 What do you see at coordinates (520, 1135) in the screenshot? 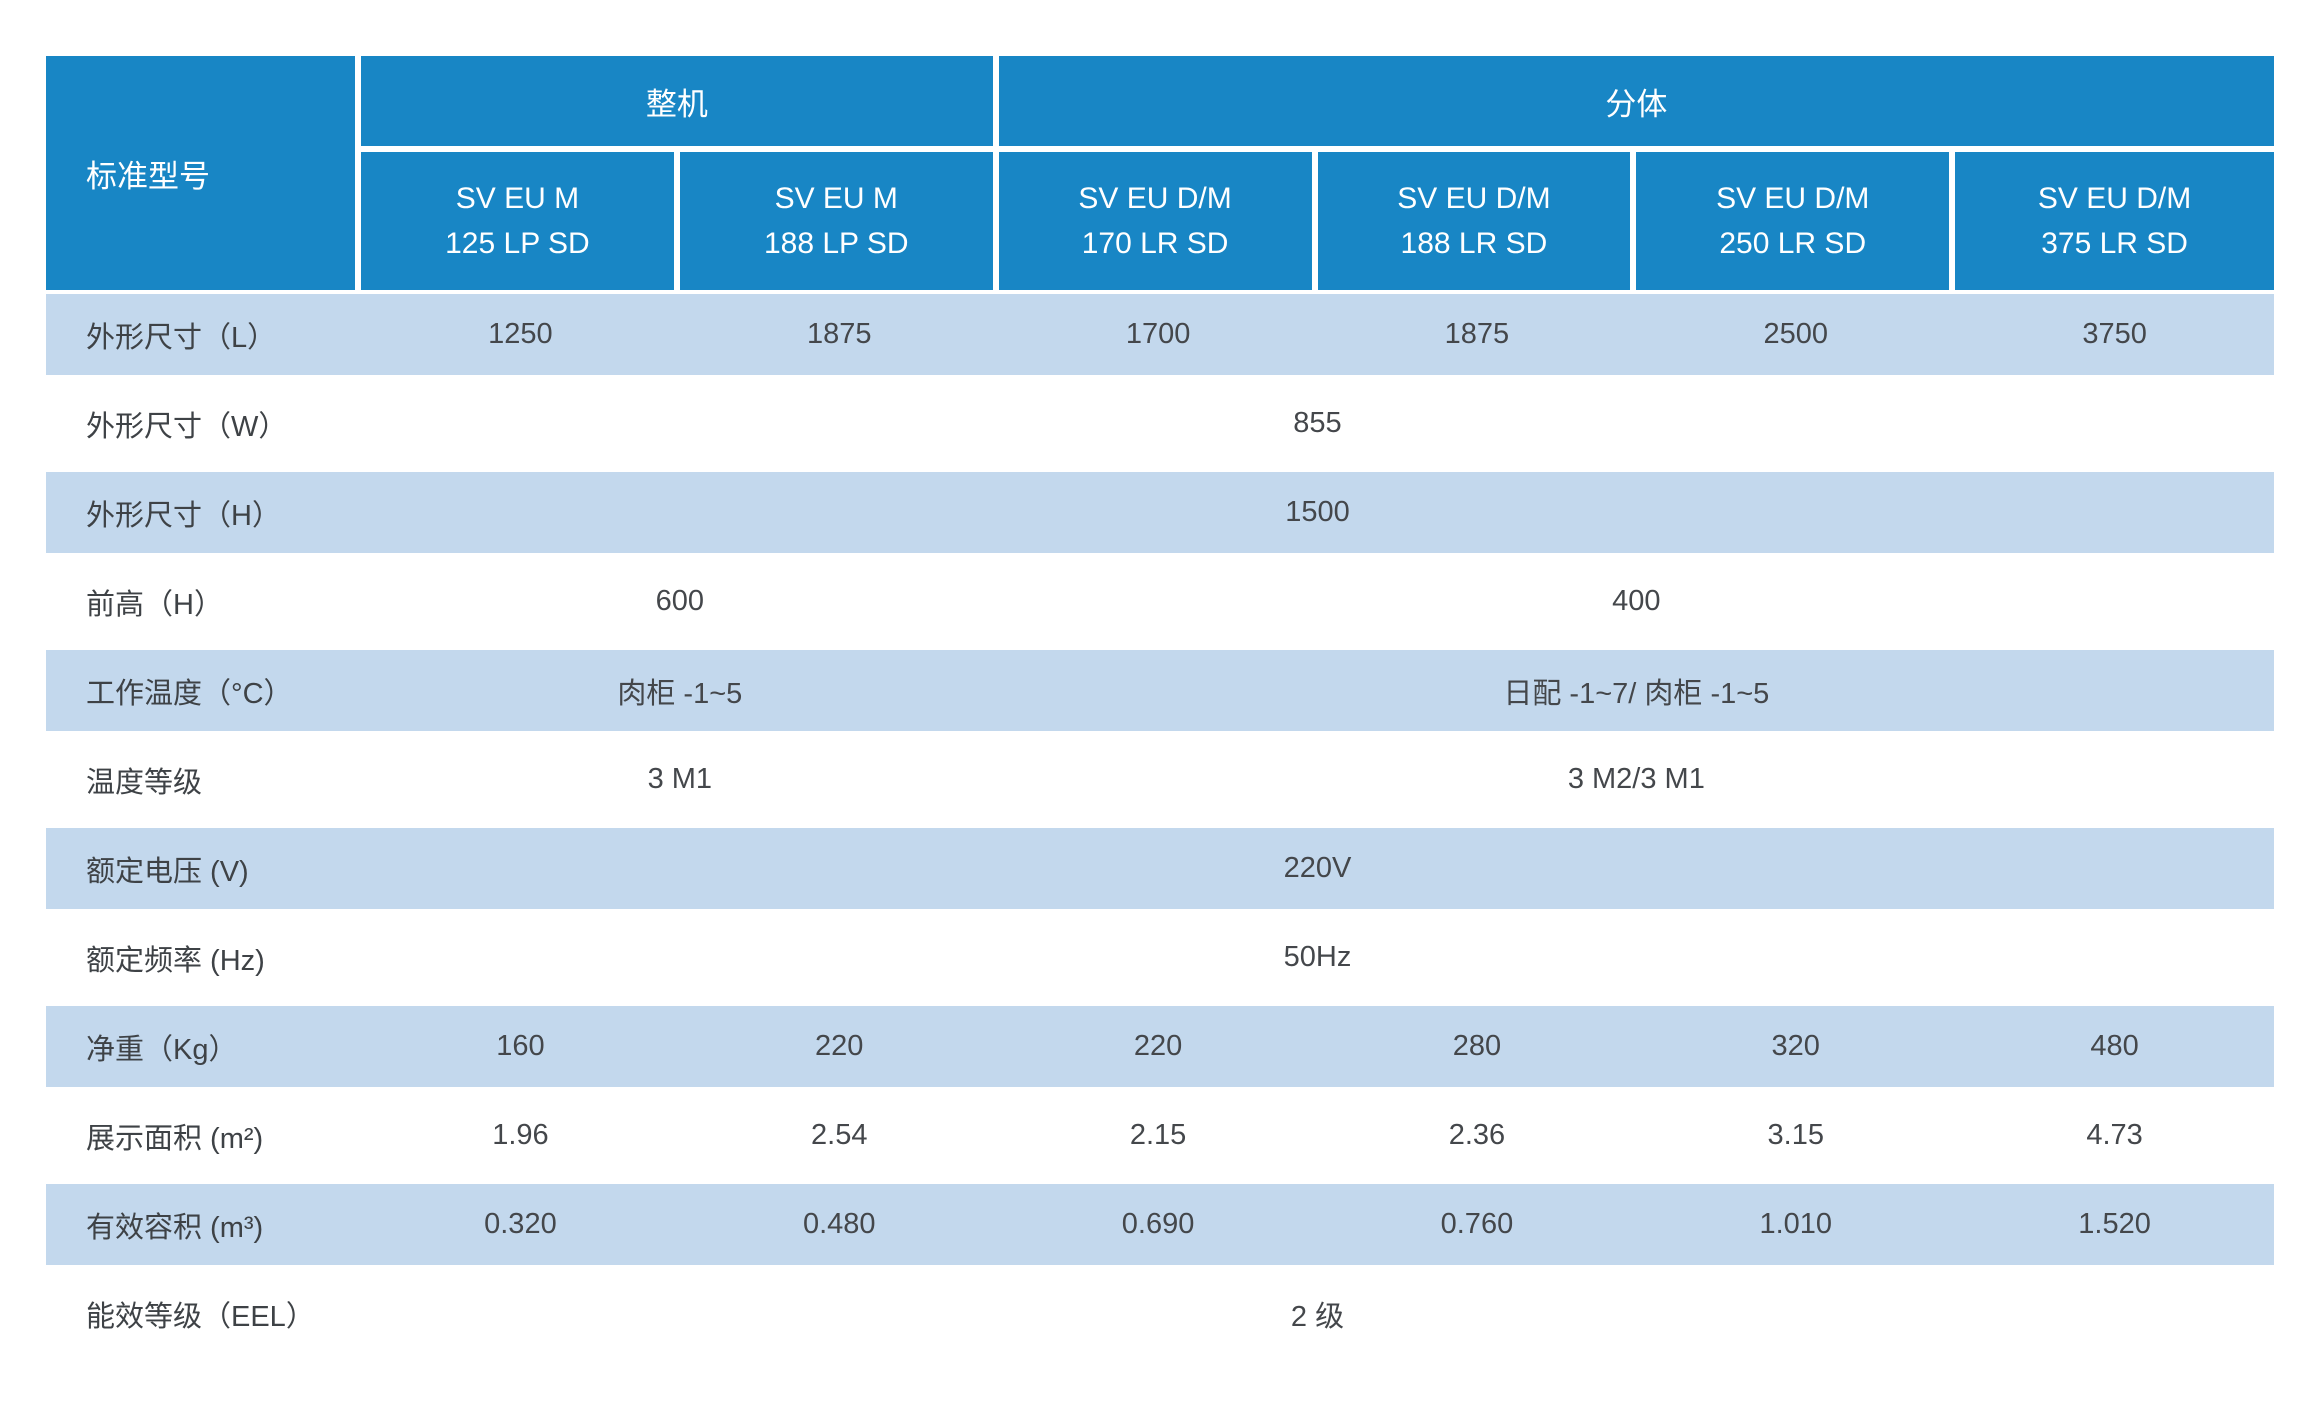
I see `value-cell: 1.96` at bounding box center [520, 1135].